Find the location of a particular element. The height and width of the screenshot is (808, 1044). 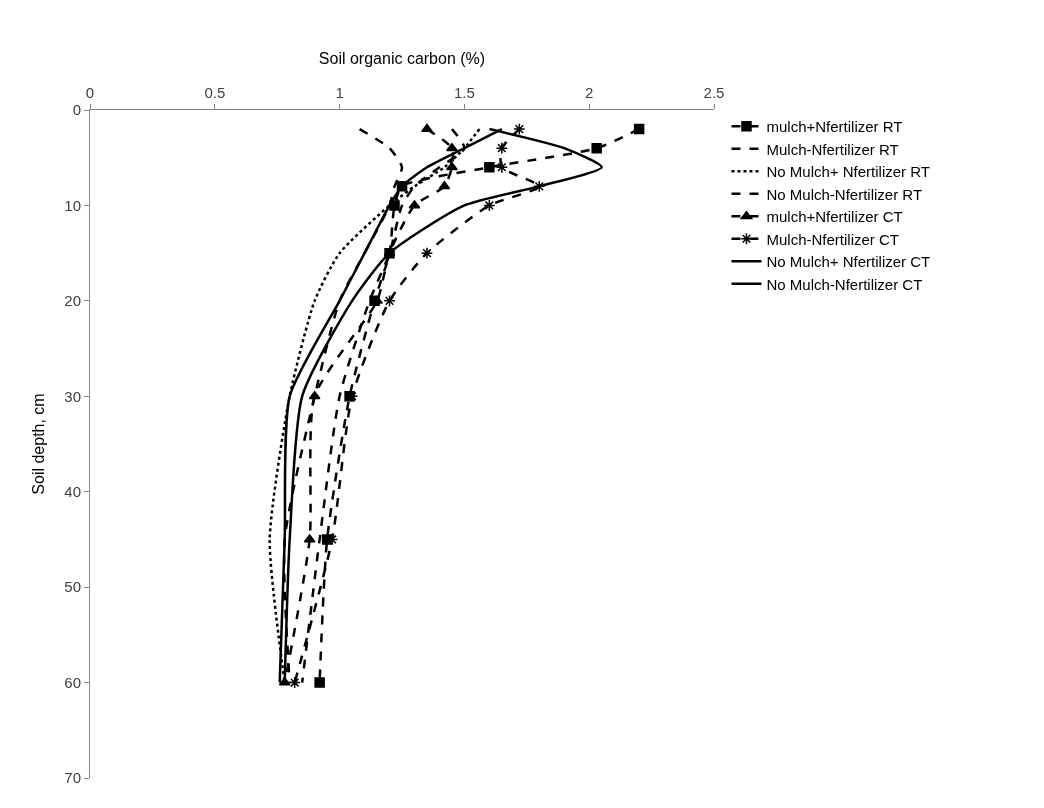

x-tick-label: 2 is located at coordinates (589, 92).